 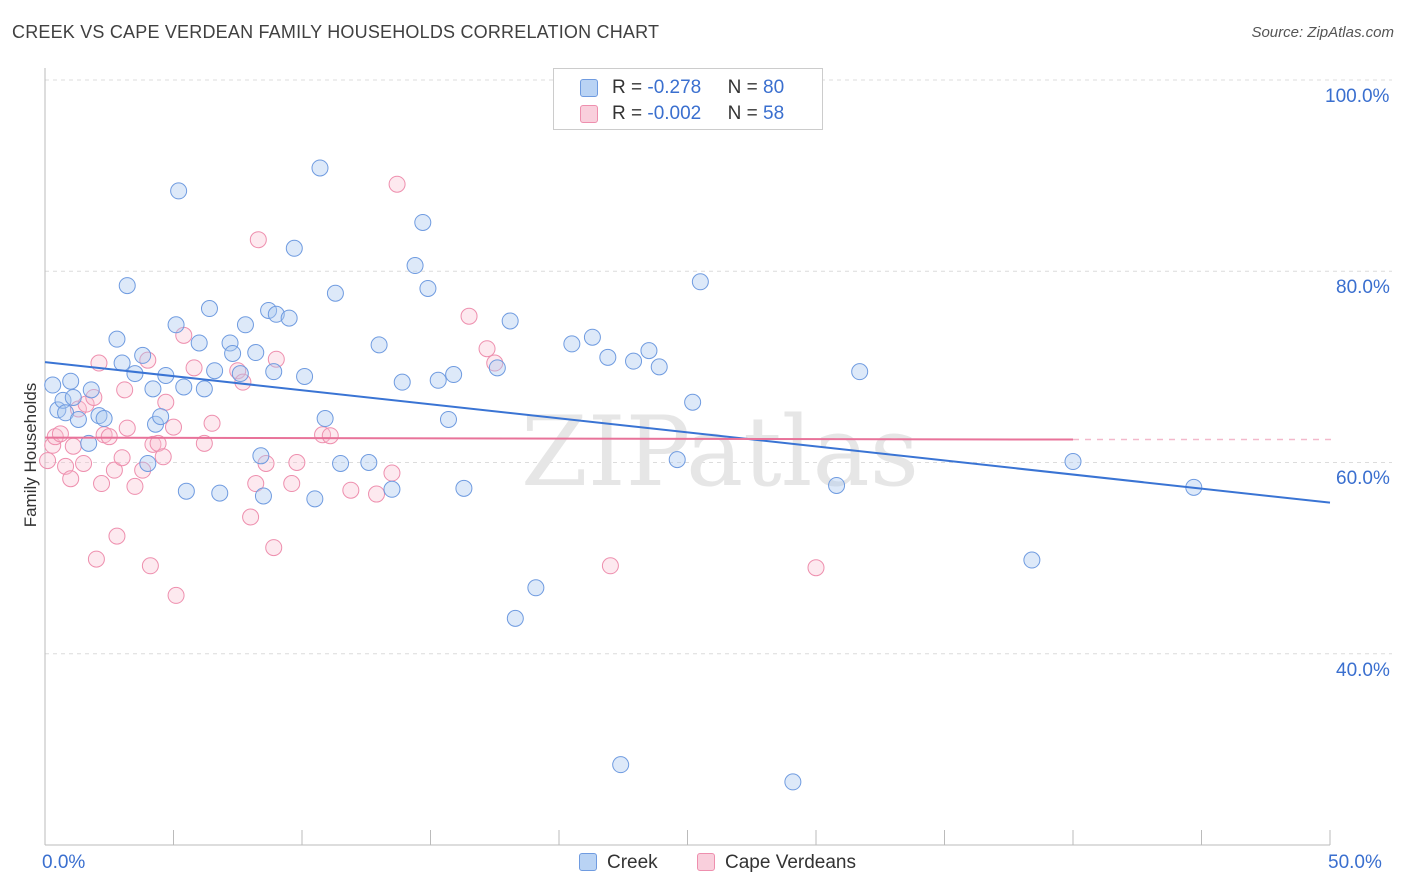 I want to click on y-tick-label-80: 80.0%, so click(x=1363, y=287).